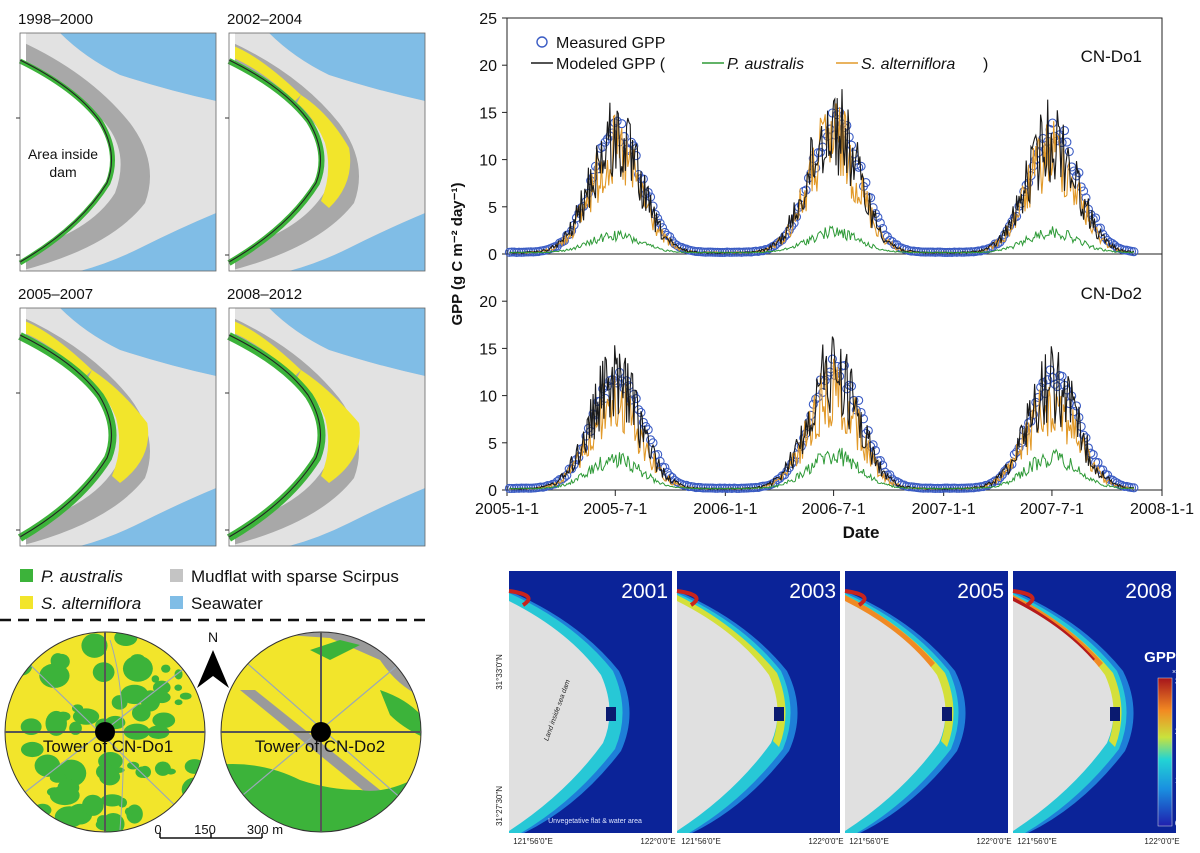 This screenshot has height=853, width=1200. What do you see at coordinates (1177, 681) in the screenshot?
I see `colorbar-tick-3: 3` at bounding box center [1177, 681].